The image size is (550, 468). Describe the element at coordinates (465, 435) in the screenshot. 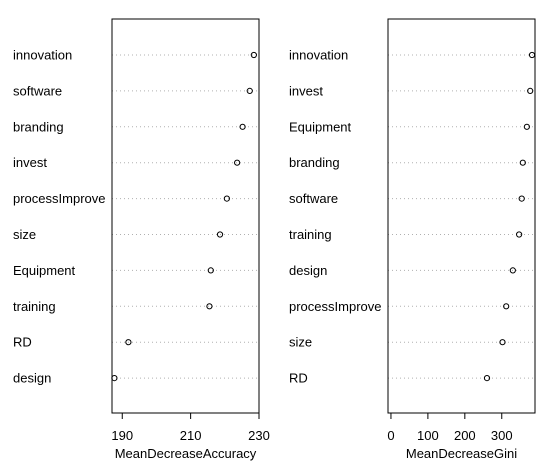

I see `x-tick-label: 200` at that location.